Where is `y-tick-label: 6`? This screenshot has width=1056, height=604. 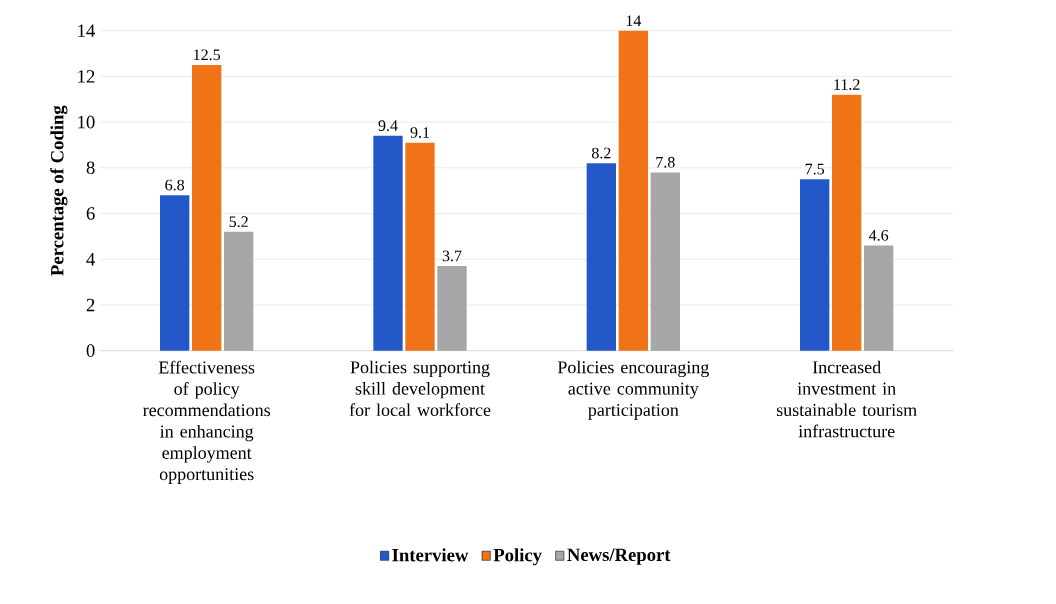 y-tick-label: 6 is located at coordinates (90, 213).